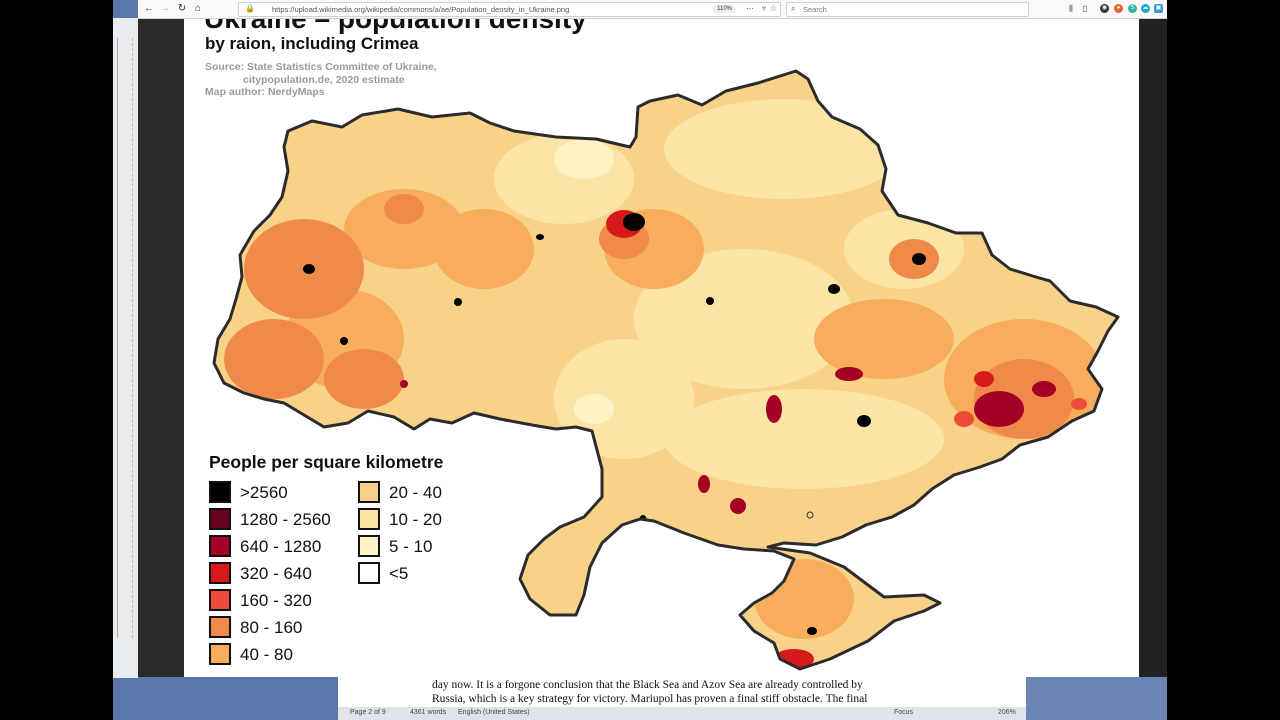  I want to click on word-page, so click(682, 693).